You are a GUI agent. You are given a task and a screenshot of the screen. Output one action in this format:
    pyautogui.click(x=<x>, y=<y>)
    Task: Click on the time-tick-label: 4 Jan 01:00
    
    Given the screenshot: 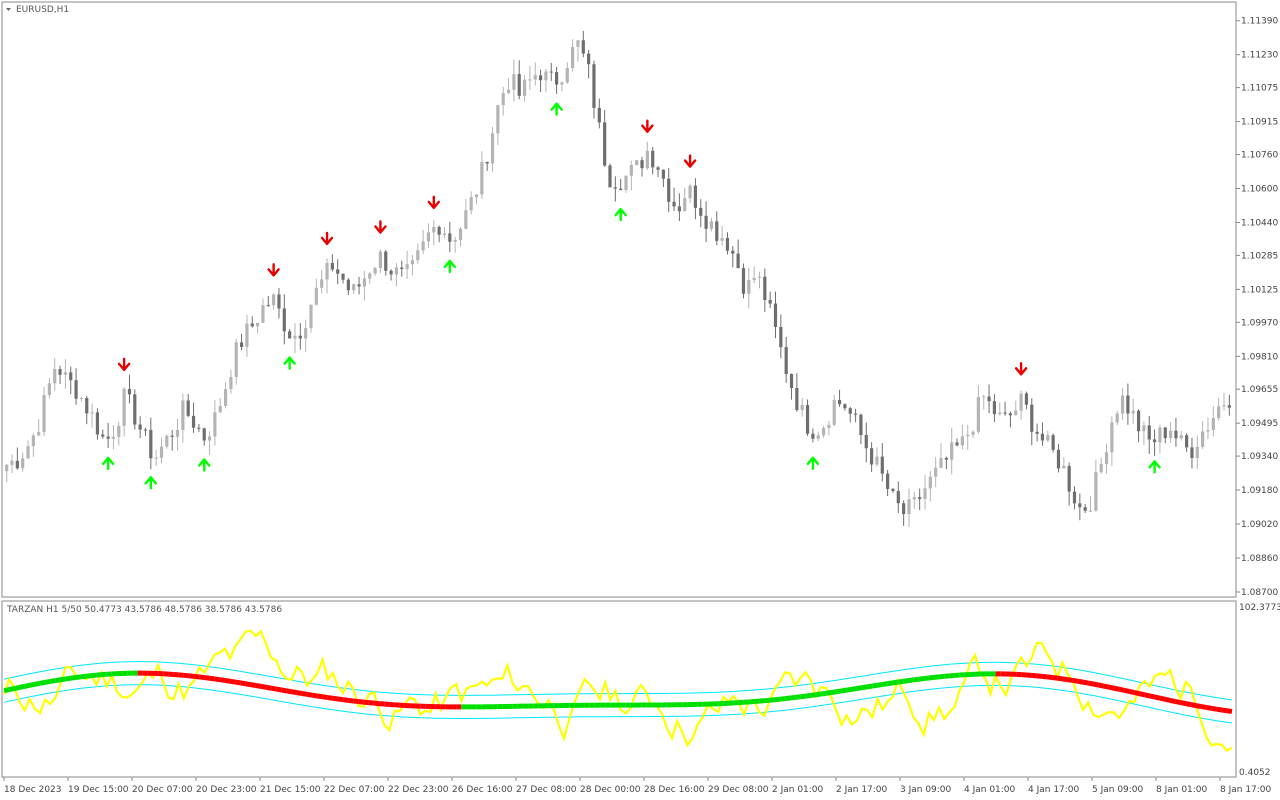 What is the action you would take?
    pyautogui.click(x=990, y=790)
    